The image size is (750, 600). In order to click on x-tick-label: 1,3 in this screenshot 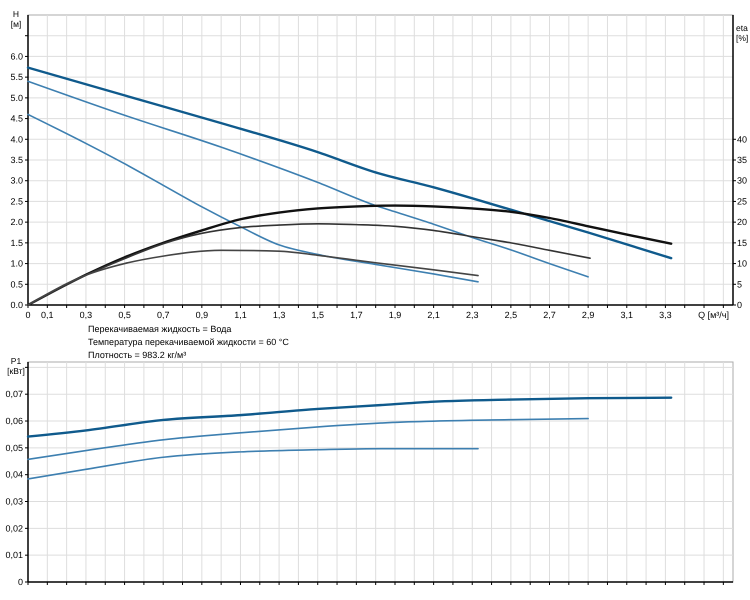, I will do `click(279, 315)`.